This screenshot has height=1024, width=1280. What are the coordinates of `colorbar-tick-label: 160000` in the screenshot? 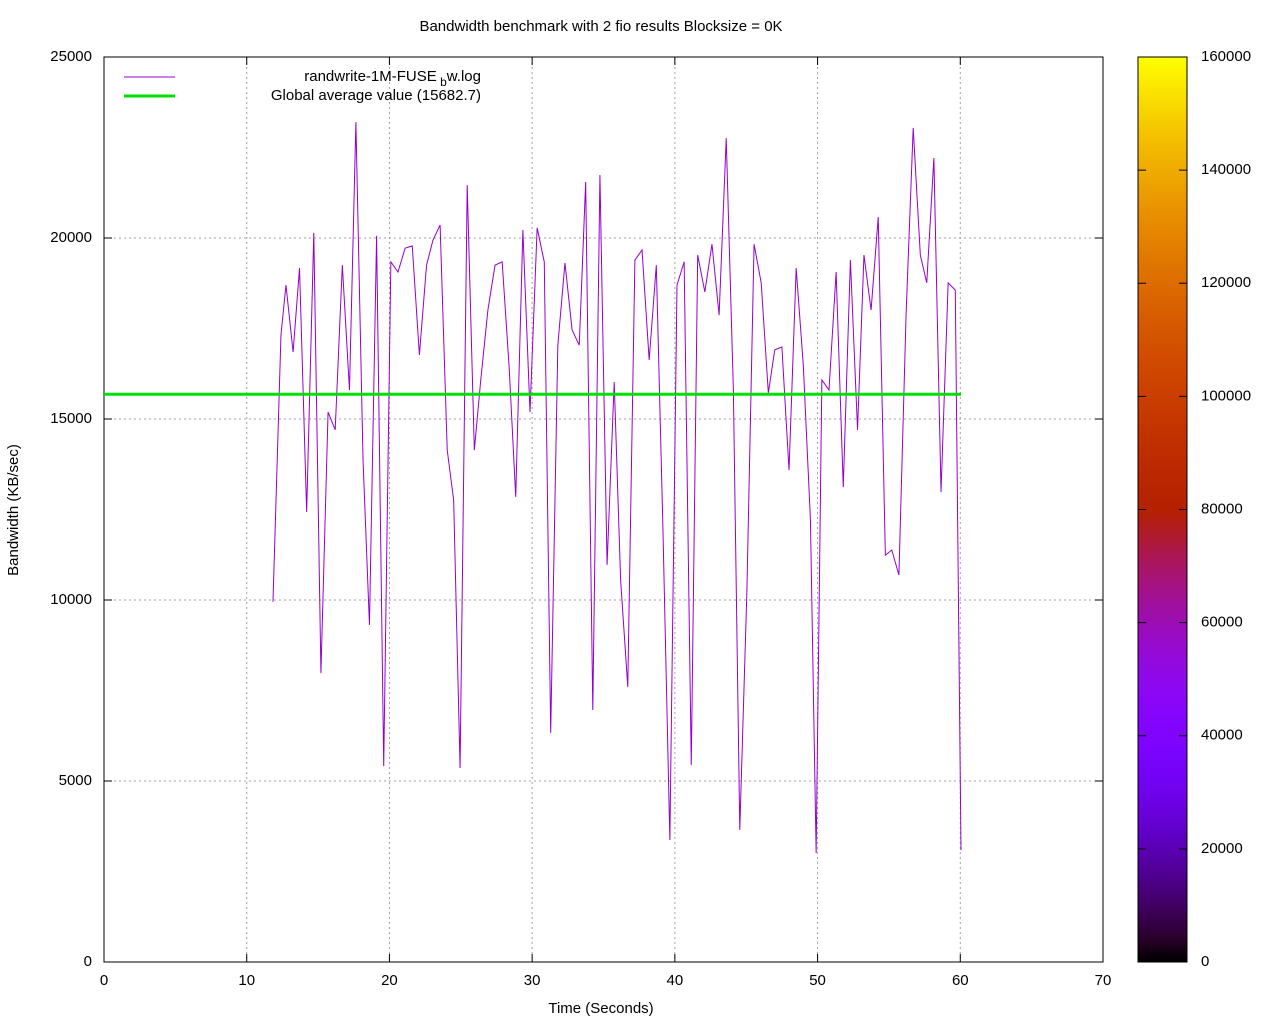 It's located at (1226, 56).